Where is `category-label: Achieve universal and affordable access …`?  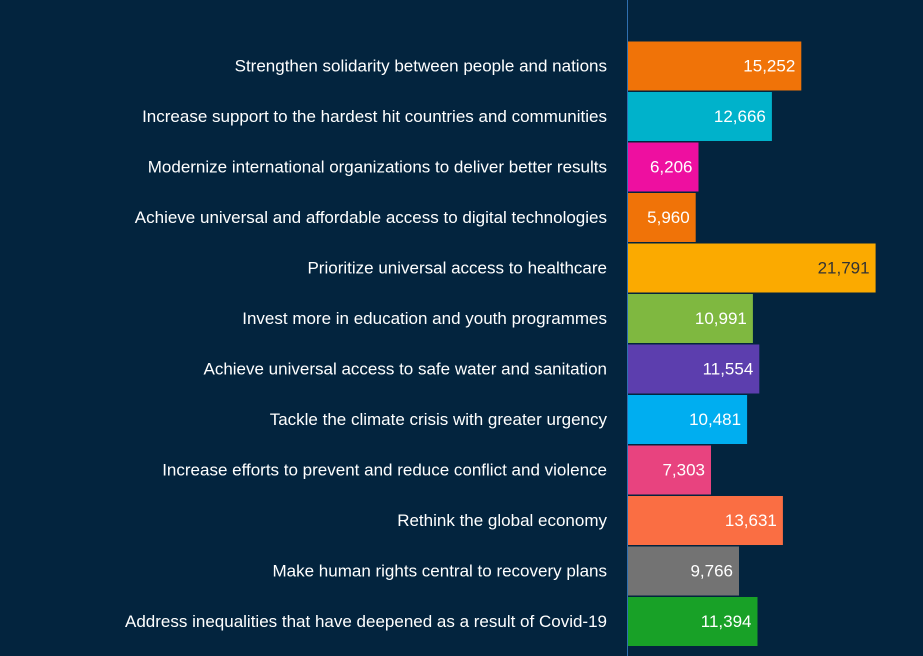 category-label: Achieve universal and affordable access … is located at coordinates (371, 217).